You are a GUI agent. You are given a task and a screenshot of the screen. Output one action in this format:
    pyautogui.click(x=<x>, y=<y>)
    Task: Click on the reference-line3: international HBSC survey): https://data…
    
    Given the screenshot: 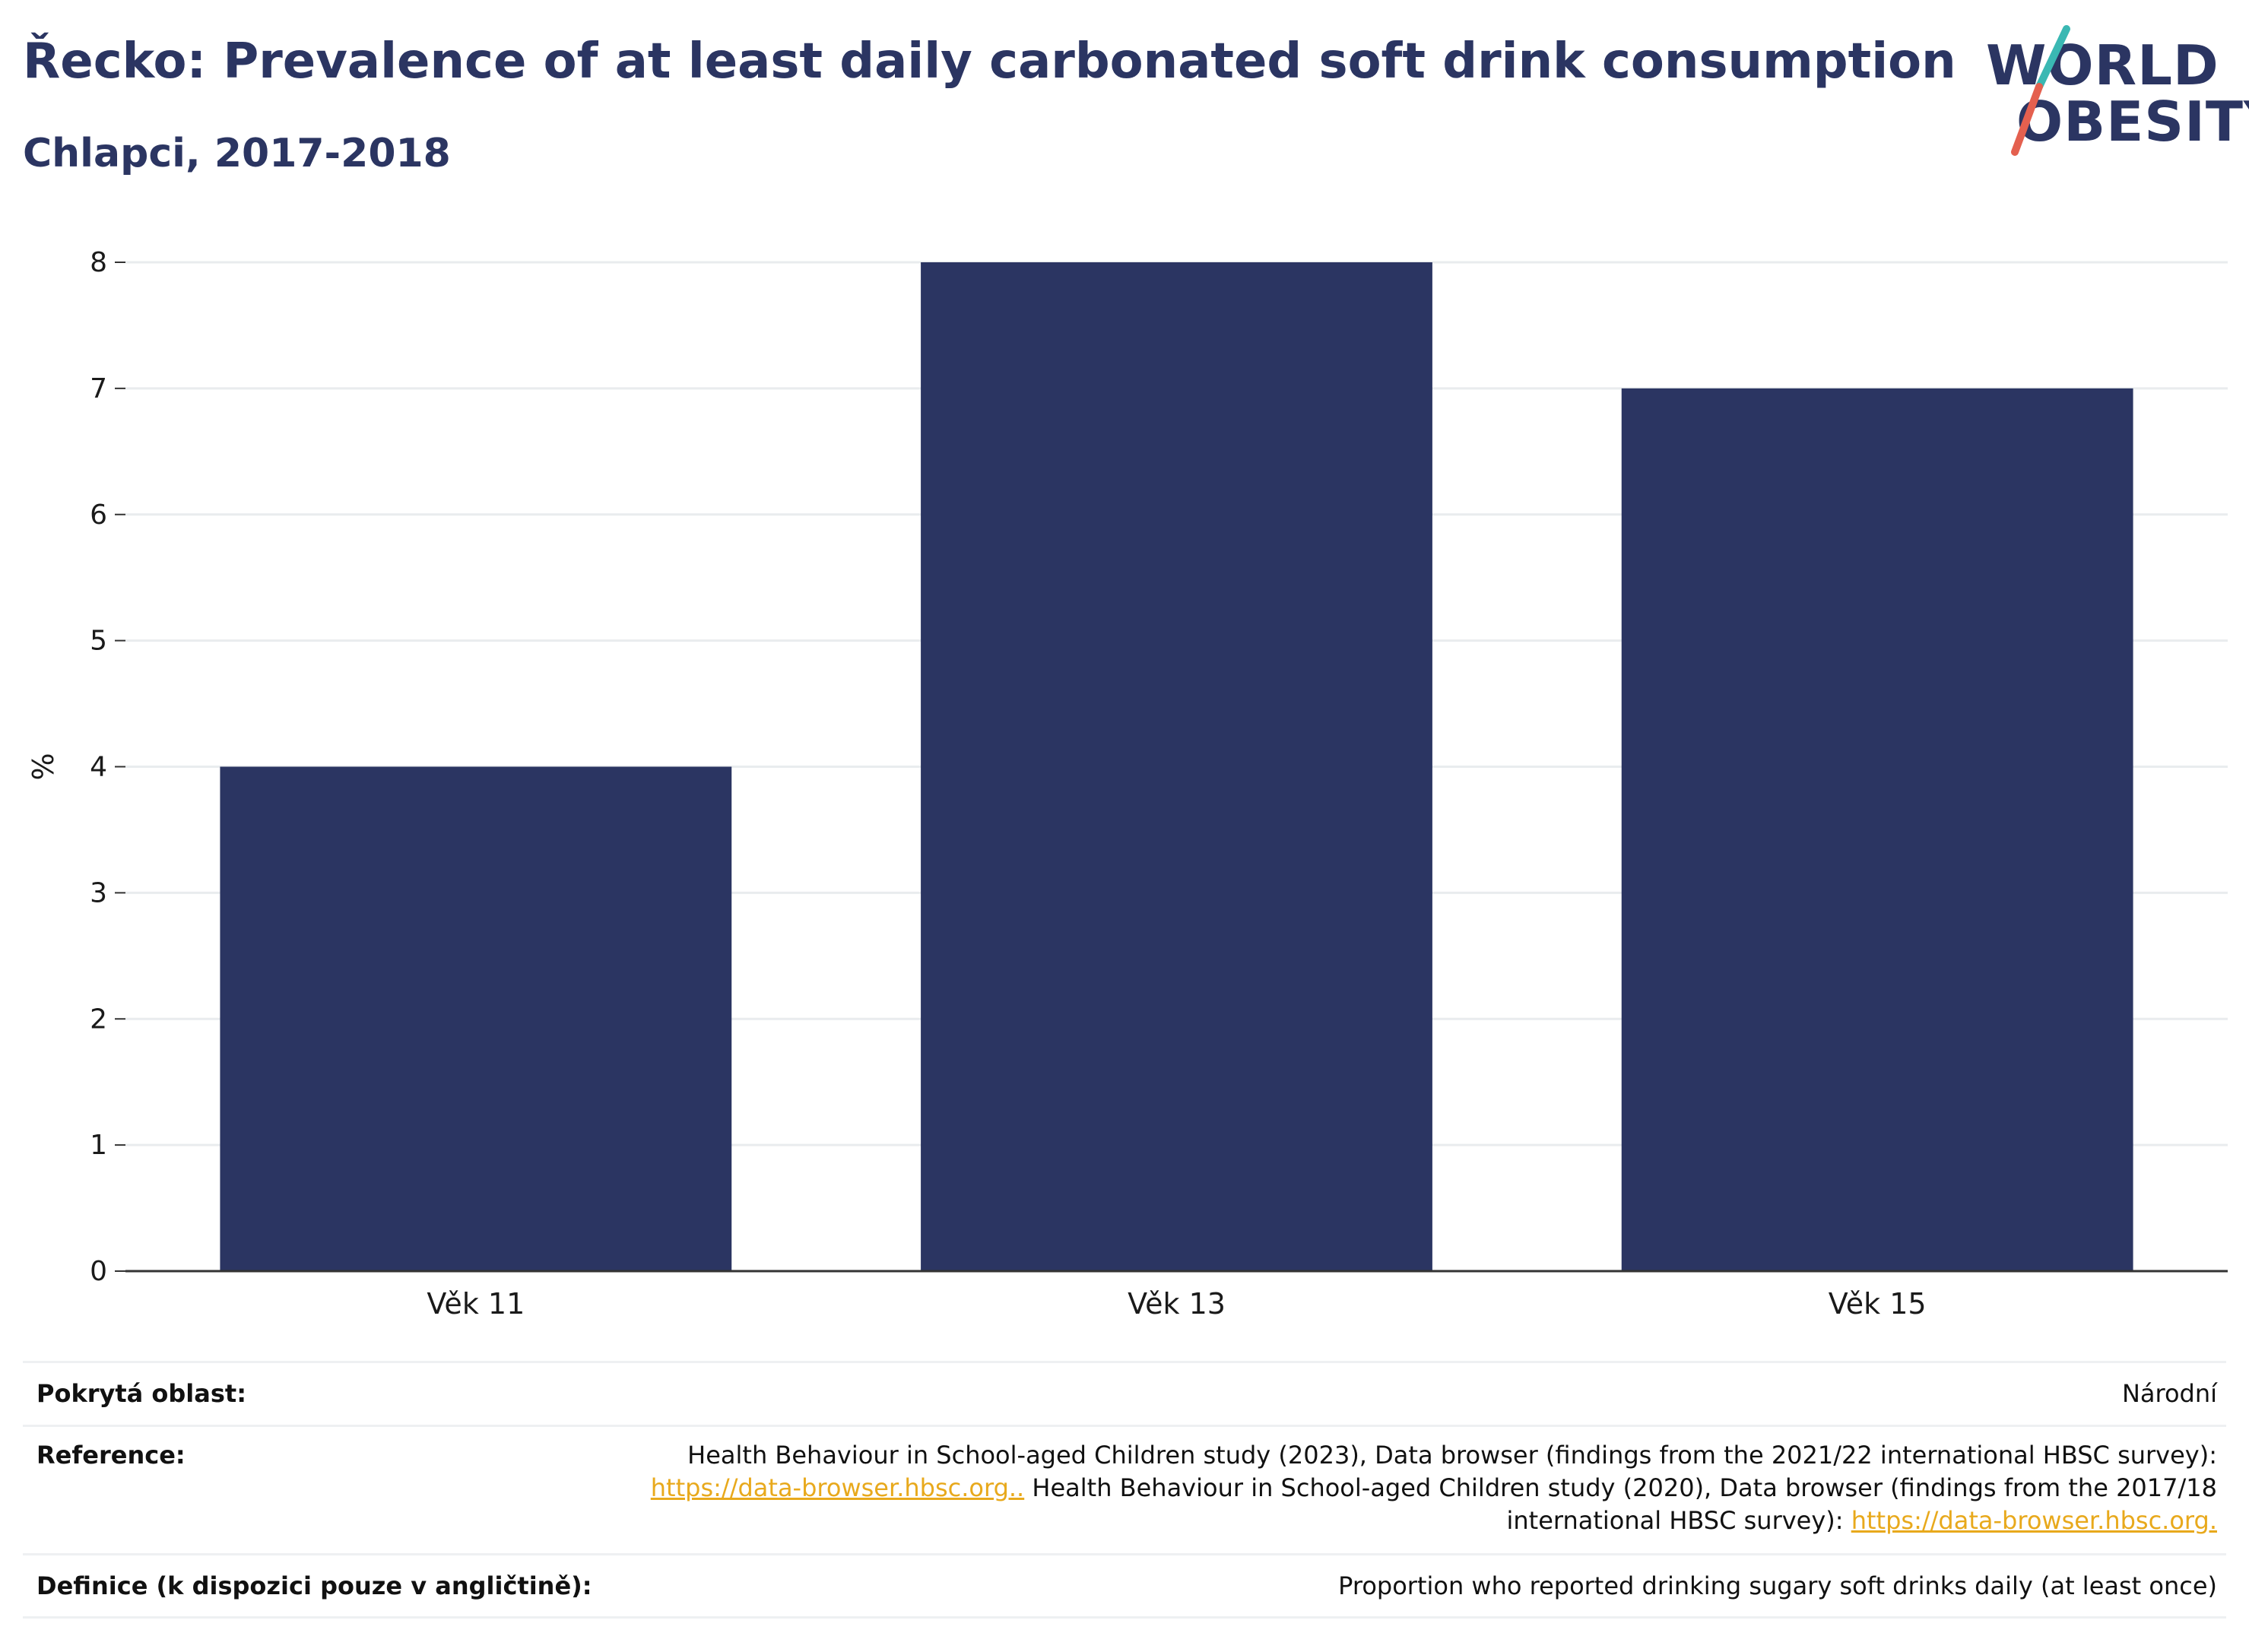 What is the action you would take?
    pyautogui.click(x=1120, y=1521)
    